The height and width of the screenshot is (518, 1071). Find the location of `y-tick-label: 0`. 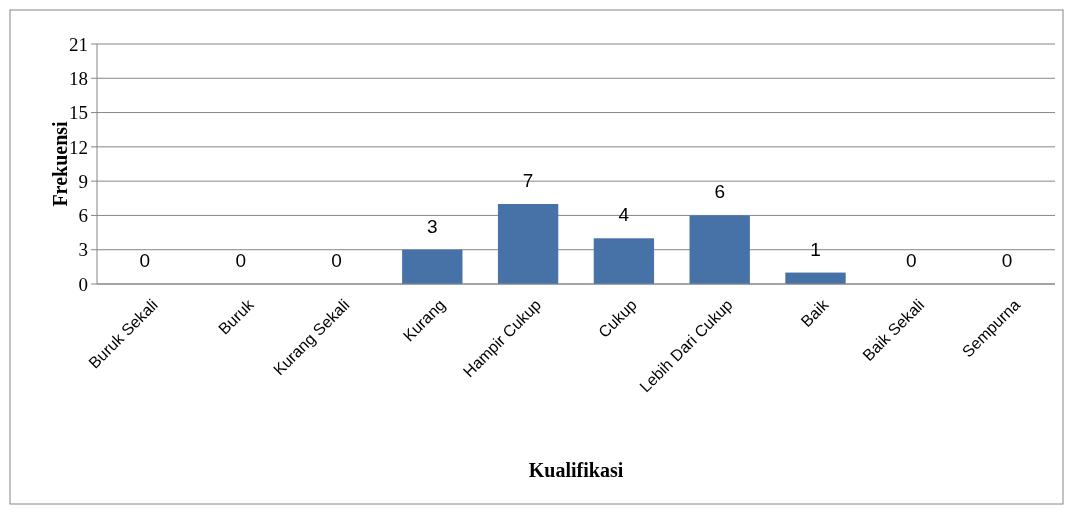

y-tick-label: 0 is located at coordinates (83, 284).